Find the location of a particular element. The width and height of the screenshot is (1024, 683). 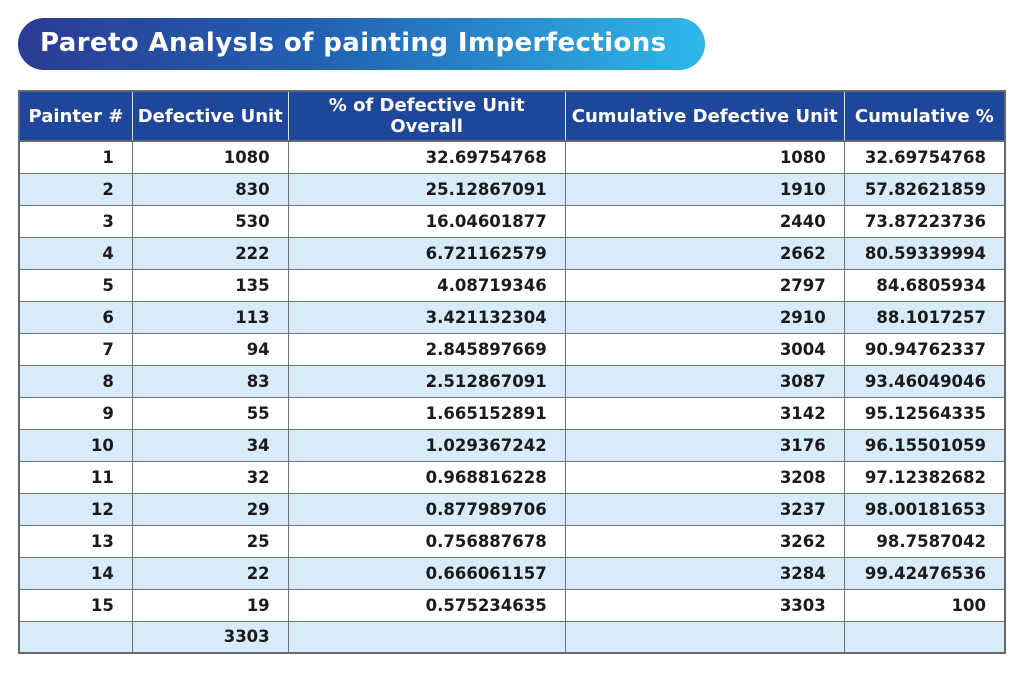

cell-painter-number: 1 is located at coordinates (75, 157).